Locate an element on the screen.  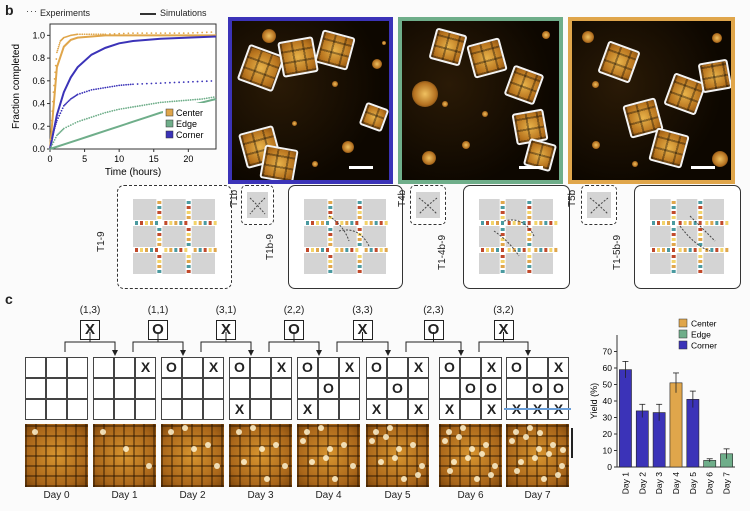
mini-schematic-t5b is located at coordinates (599, 205).